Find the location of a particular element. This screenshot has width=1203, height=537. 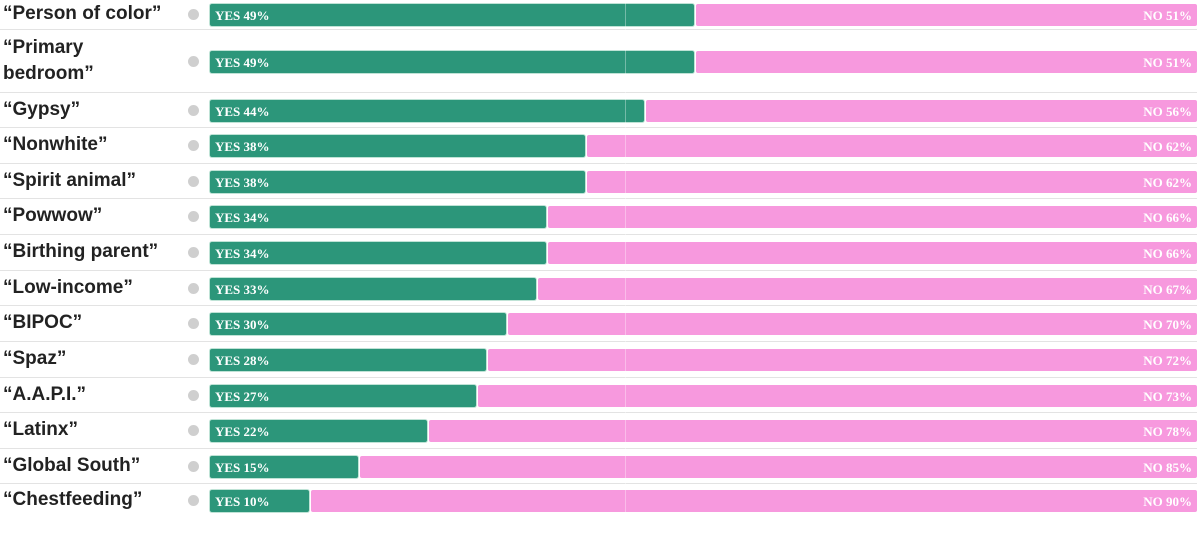

yes-data-label: YES 15% is located at coordinates (242, 467).